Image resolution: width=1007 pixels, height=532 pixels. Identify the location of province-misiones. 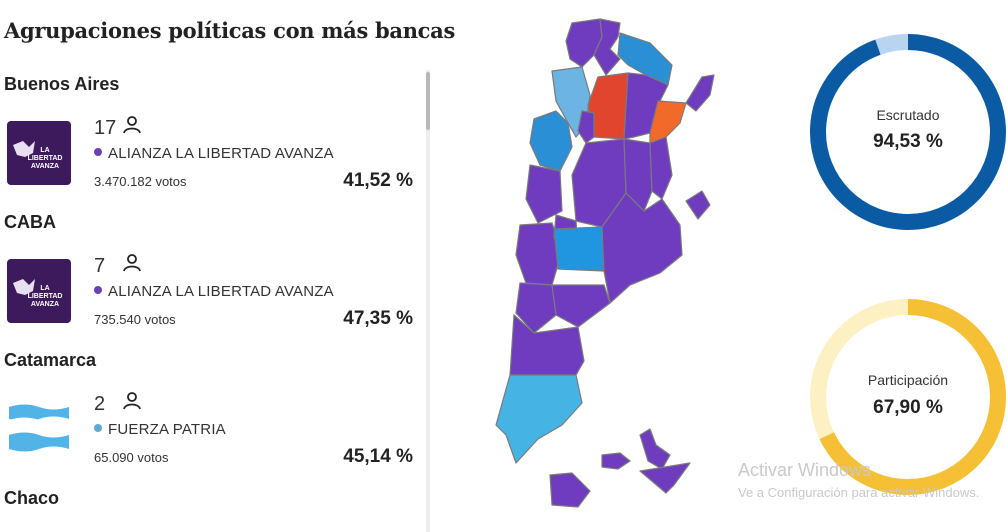
(700, 93).